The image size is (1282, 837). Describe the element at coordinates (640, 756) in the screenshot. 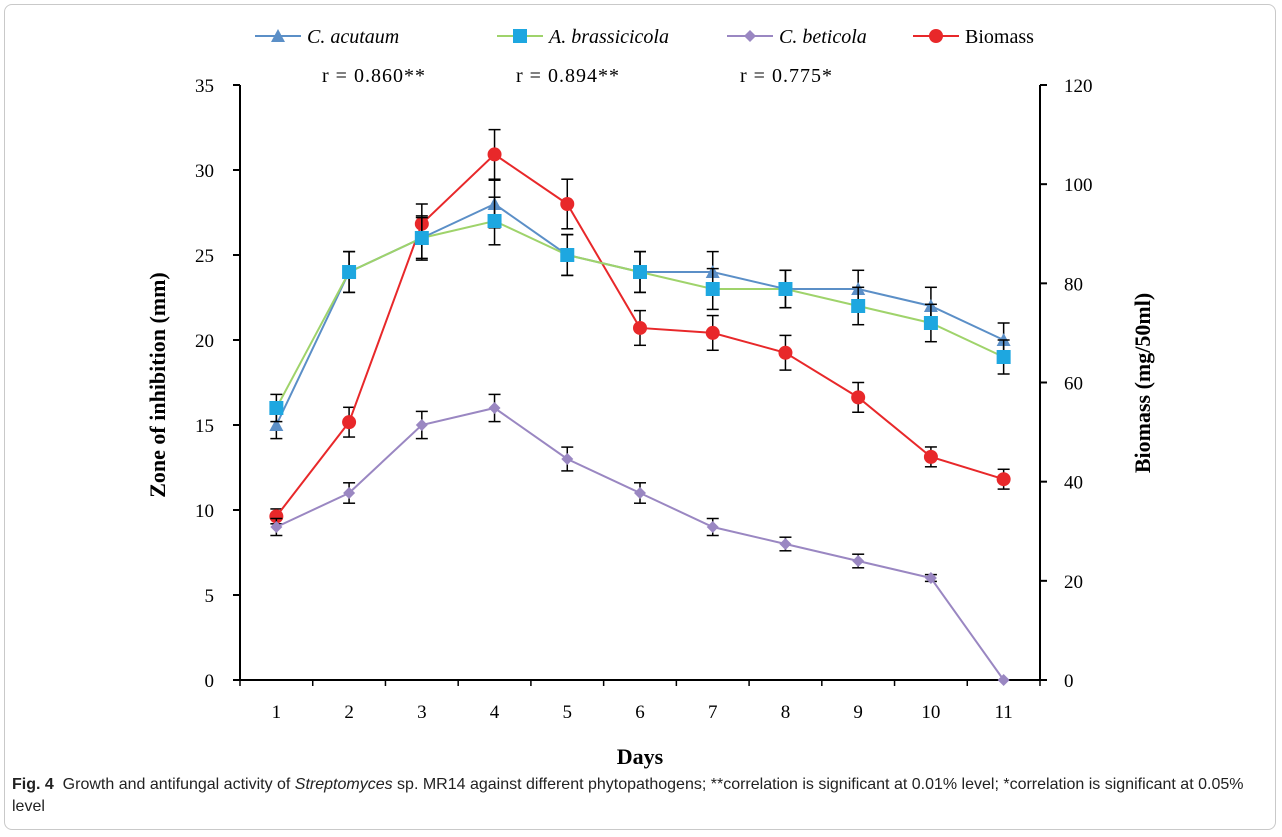

I see `x-axis-title: Days` at that location.